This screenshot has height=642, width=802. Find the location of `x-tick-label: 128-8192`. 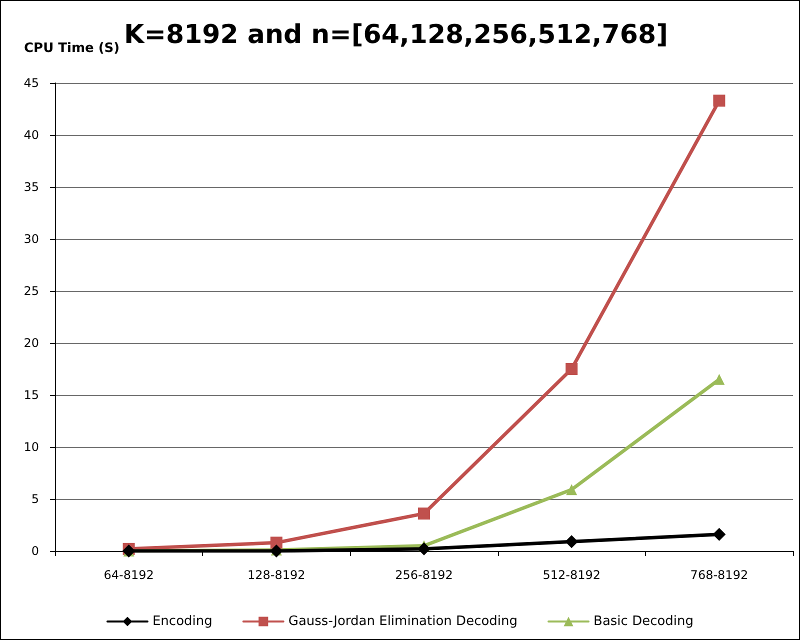

x-tick-label: 128-8192 is located at coordinates (277, 575).